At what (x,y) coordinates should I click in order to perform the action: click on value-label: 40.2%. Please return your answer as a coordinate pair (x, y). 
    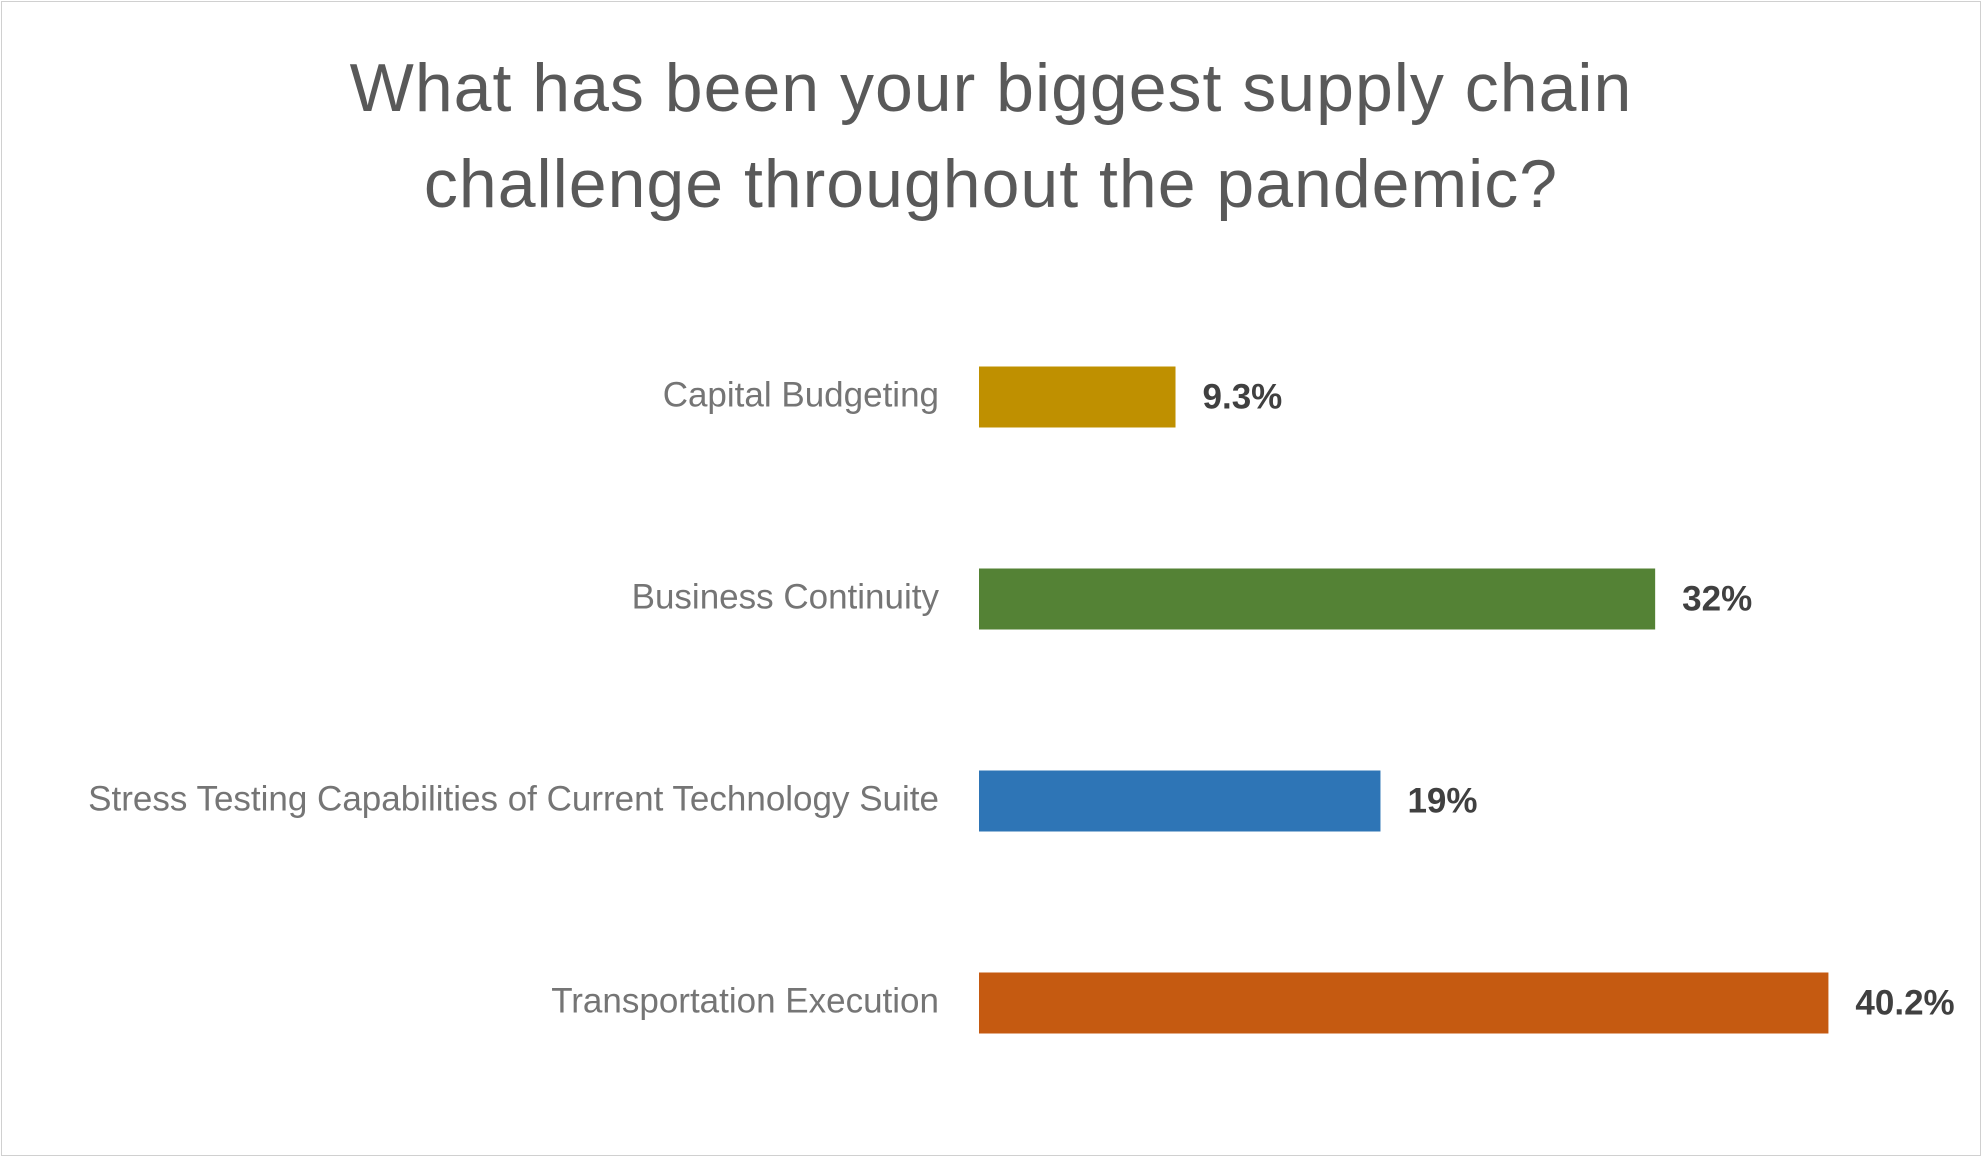
    Looking at the image, I should click on (1904, 1002).